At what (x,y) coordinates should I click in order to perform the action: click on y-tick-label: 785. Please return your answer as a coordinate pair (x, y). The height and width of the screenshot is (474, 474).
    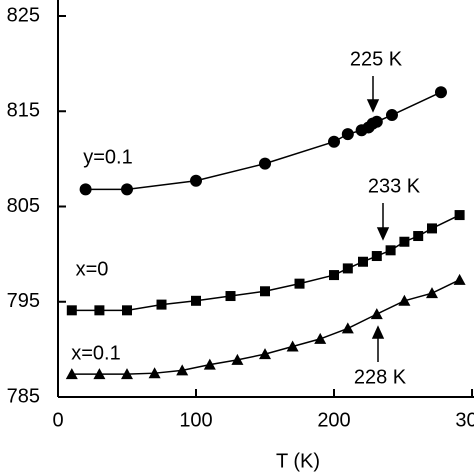
    Looking at the image, I should click on (23, 396).